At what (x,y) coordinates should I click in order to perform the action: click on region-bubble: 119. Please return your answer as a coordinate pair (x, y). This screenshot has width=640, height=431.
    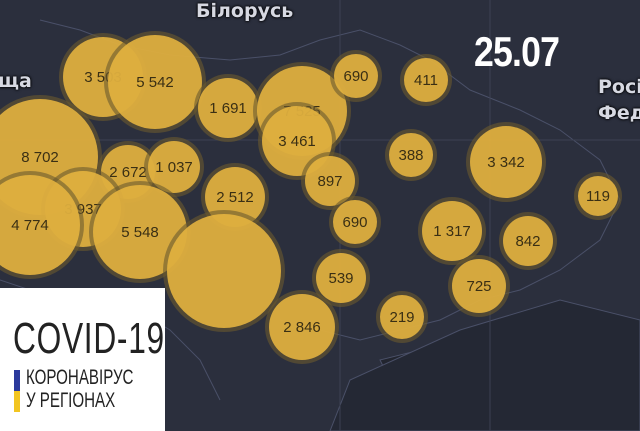
    Looking at the image, I should click on (598, 196).